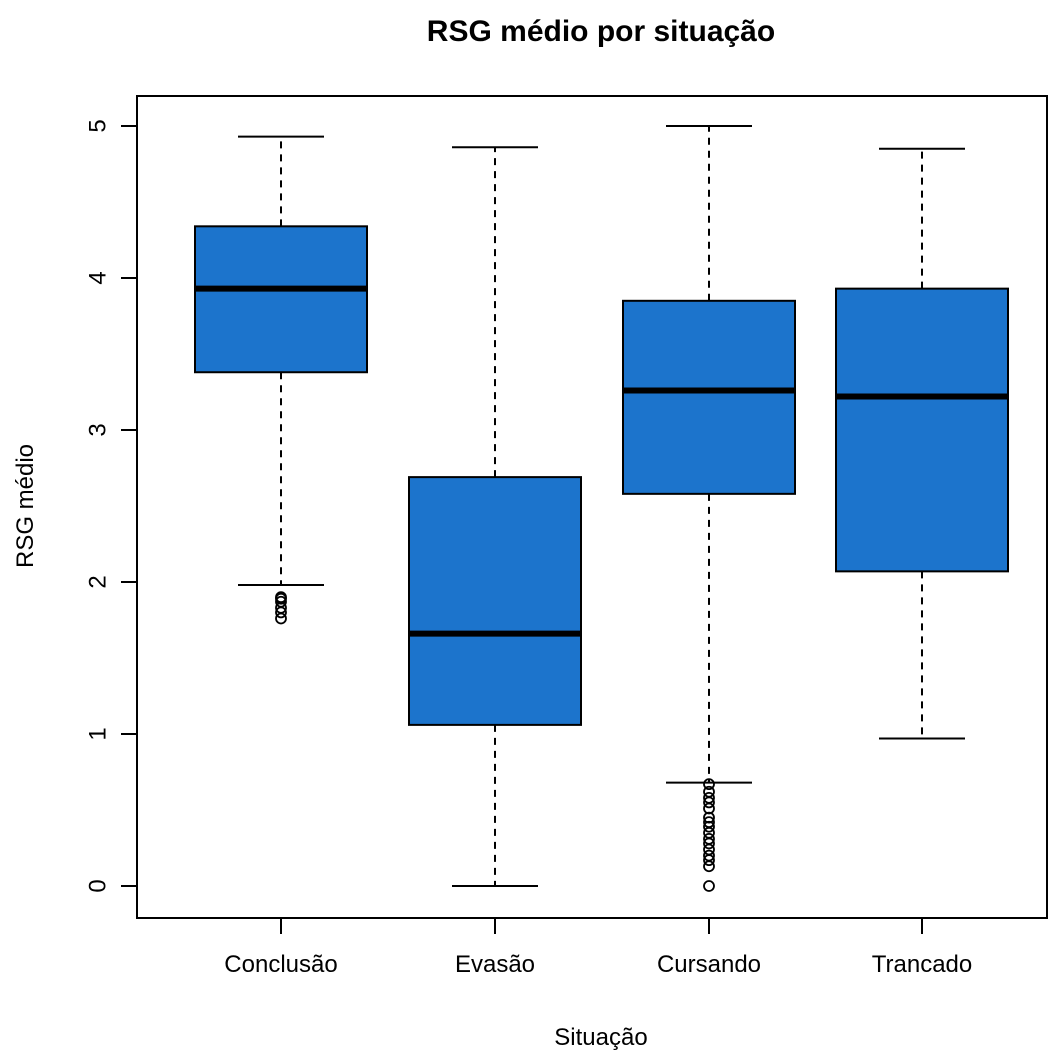  Describe the element at coordinates (97, 885) in the screenshot. I see `y-tick-label: 0` at that location.